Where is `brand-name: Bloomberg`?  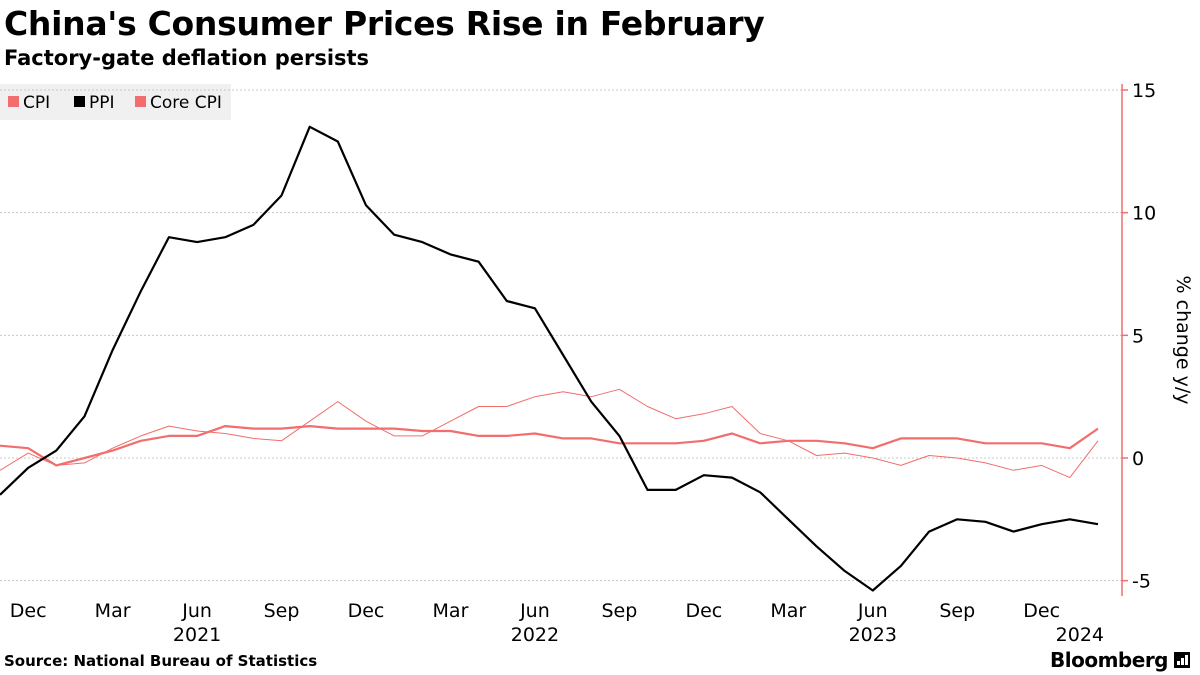
brand-name: Bloomberg is located at coordinates (1109, 660).